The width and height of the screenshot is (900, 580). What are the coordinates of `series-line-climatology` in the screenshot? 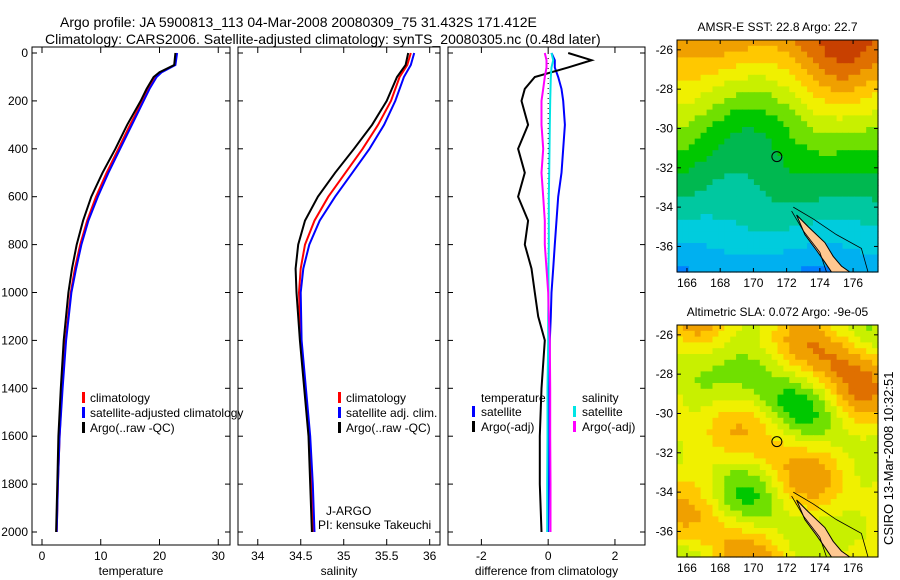 It's located at (116, 292).